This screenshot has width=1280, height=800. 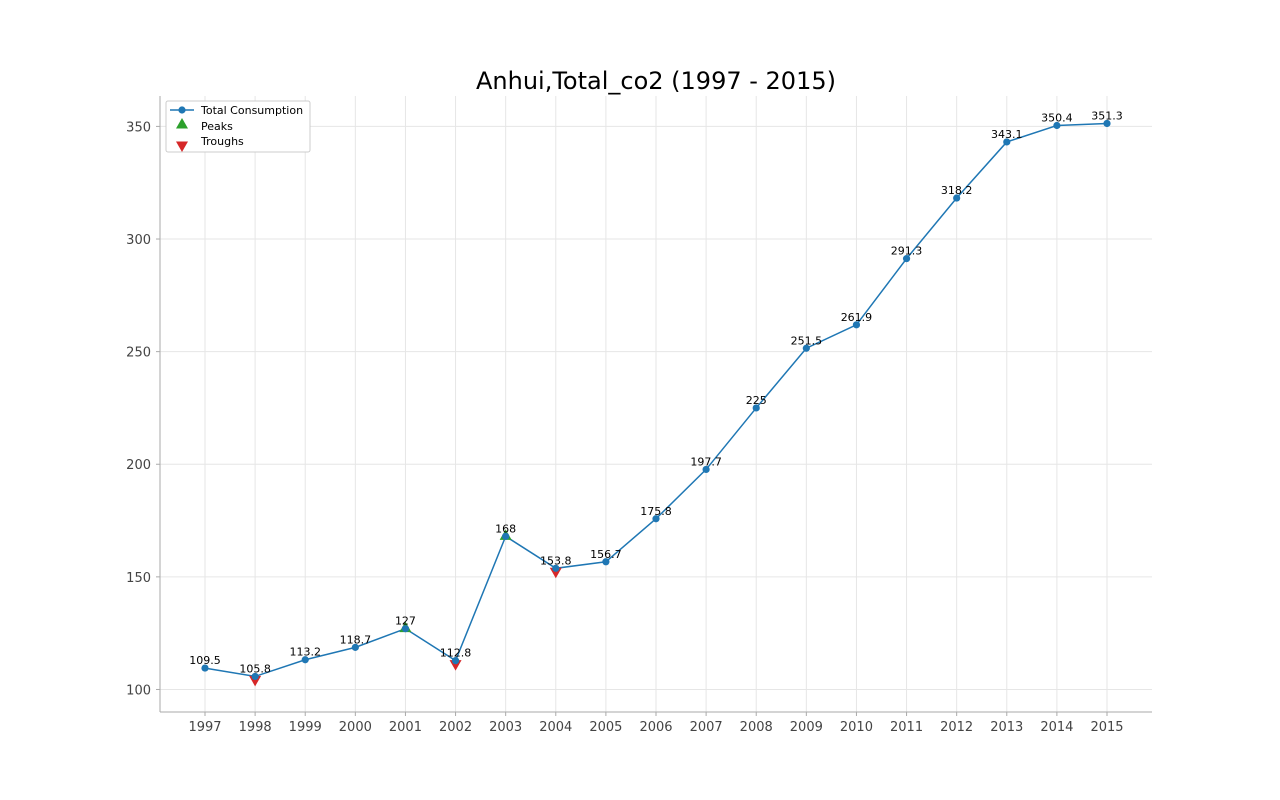 What do you see at coordinates (138, 240) in the screenshot?
I see `y-tick-label: 300` at bounding box center [138, 240].